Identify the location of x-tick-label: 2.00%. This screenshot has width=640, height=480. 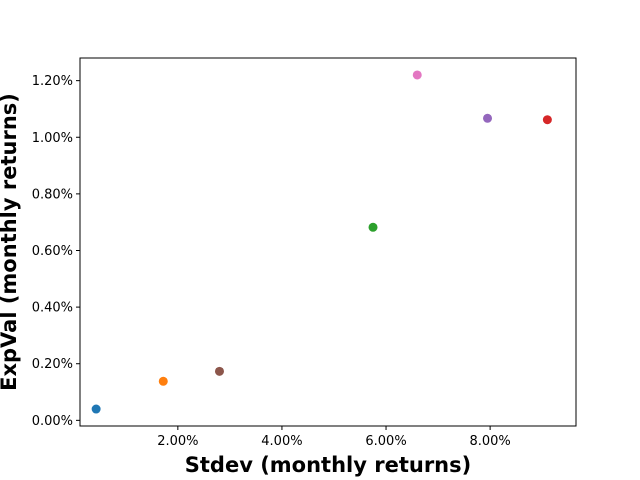
(177, 441).